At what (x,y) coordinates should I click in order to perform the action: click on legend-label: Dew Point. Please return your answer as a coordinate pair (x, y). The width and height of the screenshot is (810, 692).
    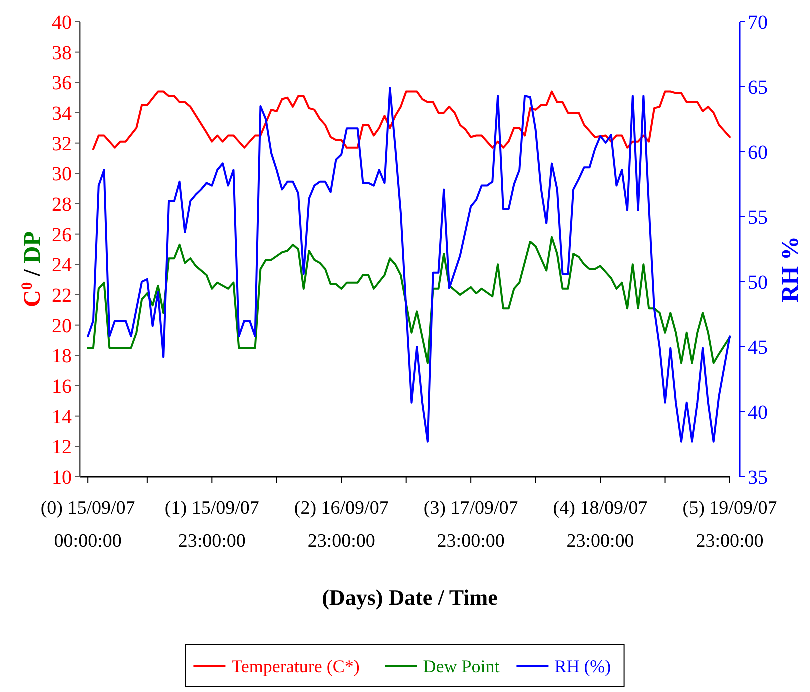
    Looking at the image, I should click on (461, 666).